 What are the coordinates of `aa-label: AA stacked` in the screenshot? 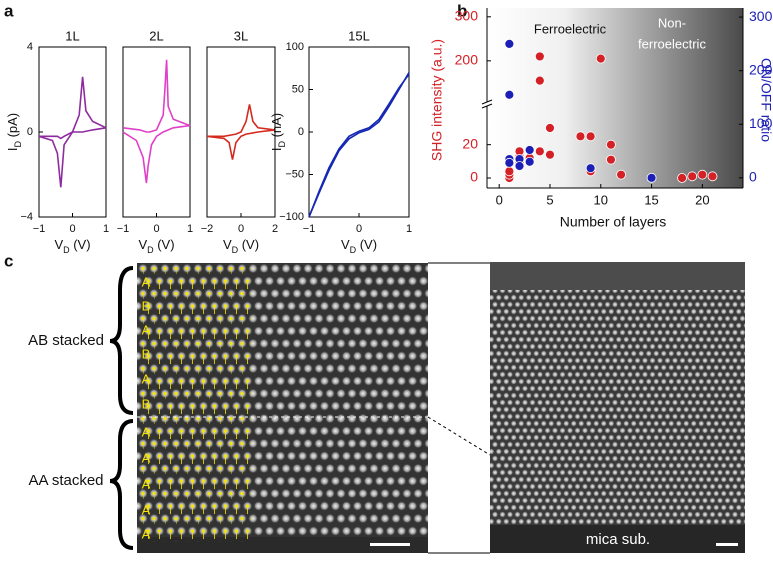 It's located at (65, 480).